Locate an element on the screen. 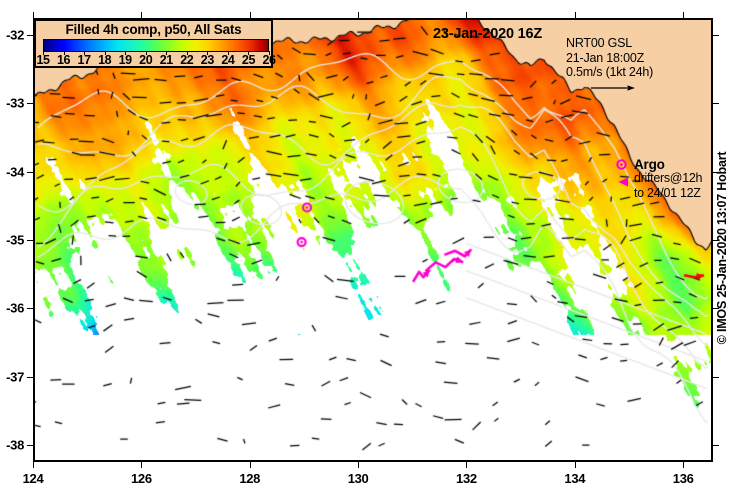  colorbar-tick-label: 24 is located at coordinates (228, 60).